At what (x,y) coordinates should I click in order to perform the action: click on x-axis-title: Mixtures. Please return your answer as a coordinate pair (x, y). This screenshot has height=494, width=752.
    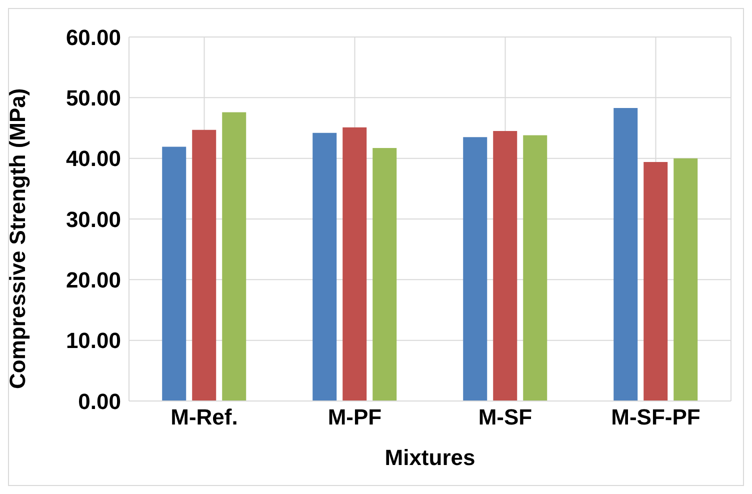
    Looking at the image, I should click on (430, 457).